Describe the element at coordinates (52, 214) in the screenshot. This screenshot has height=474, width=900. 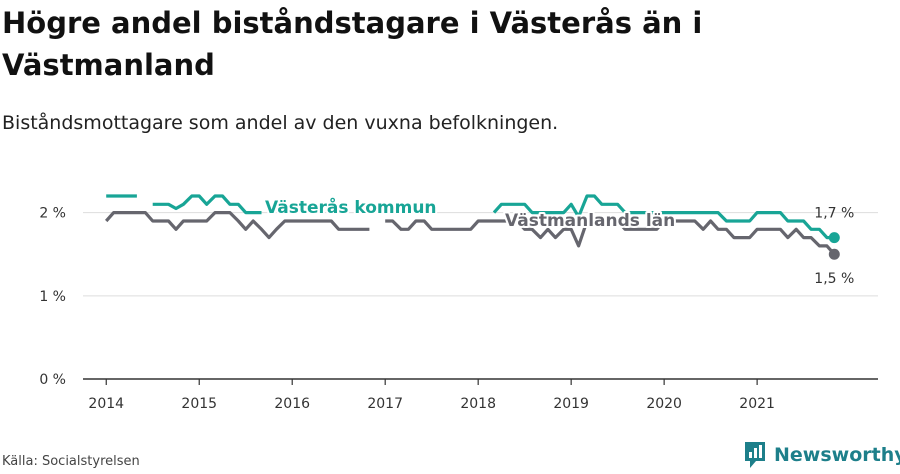
I see `y-tick-label: 2 %` at that location.